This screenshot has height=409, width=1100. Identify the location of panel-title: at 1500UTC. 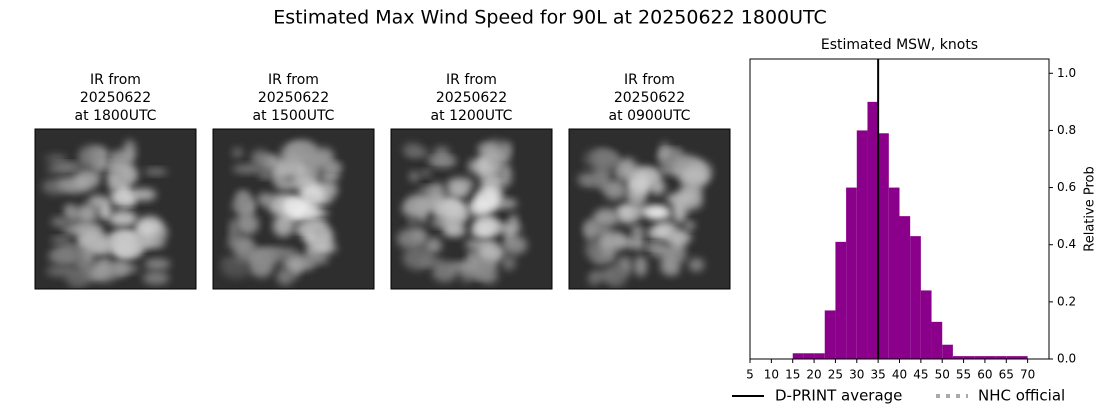
(294, 116).